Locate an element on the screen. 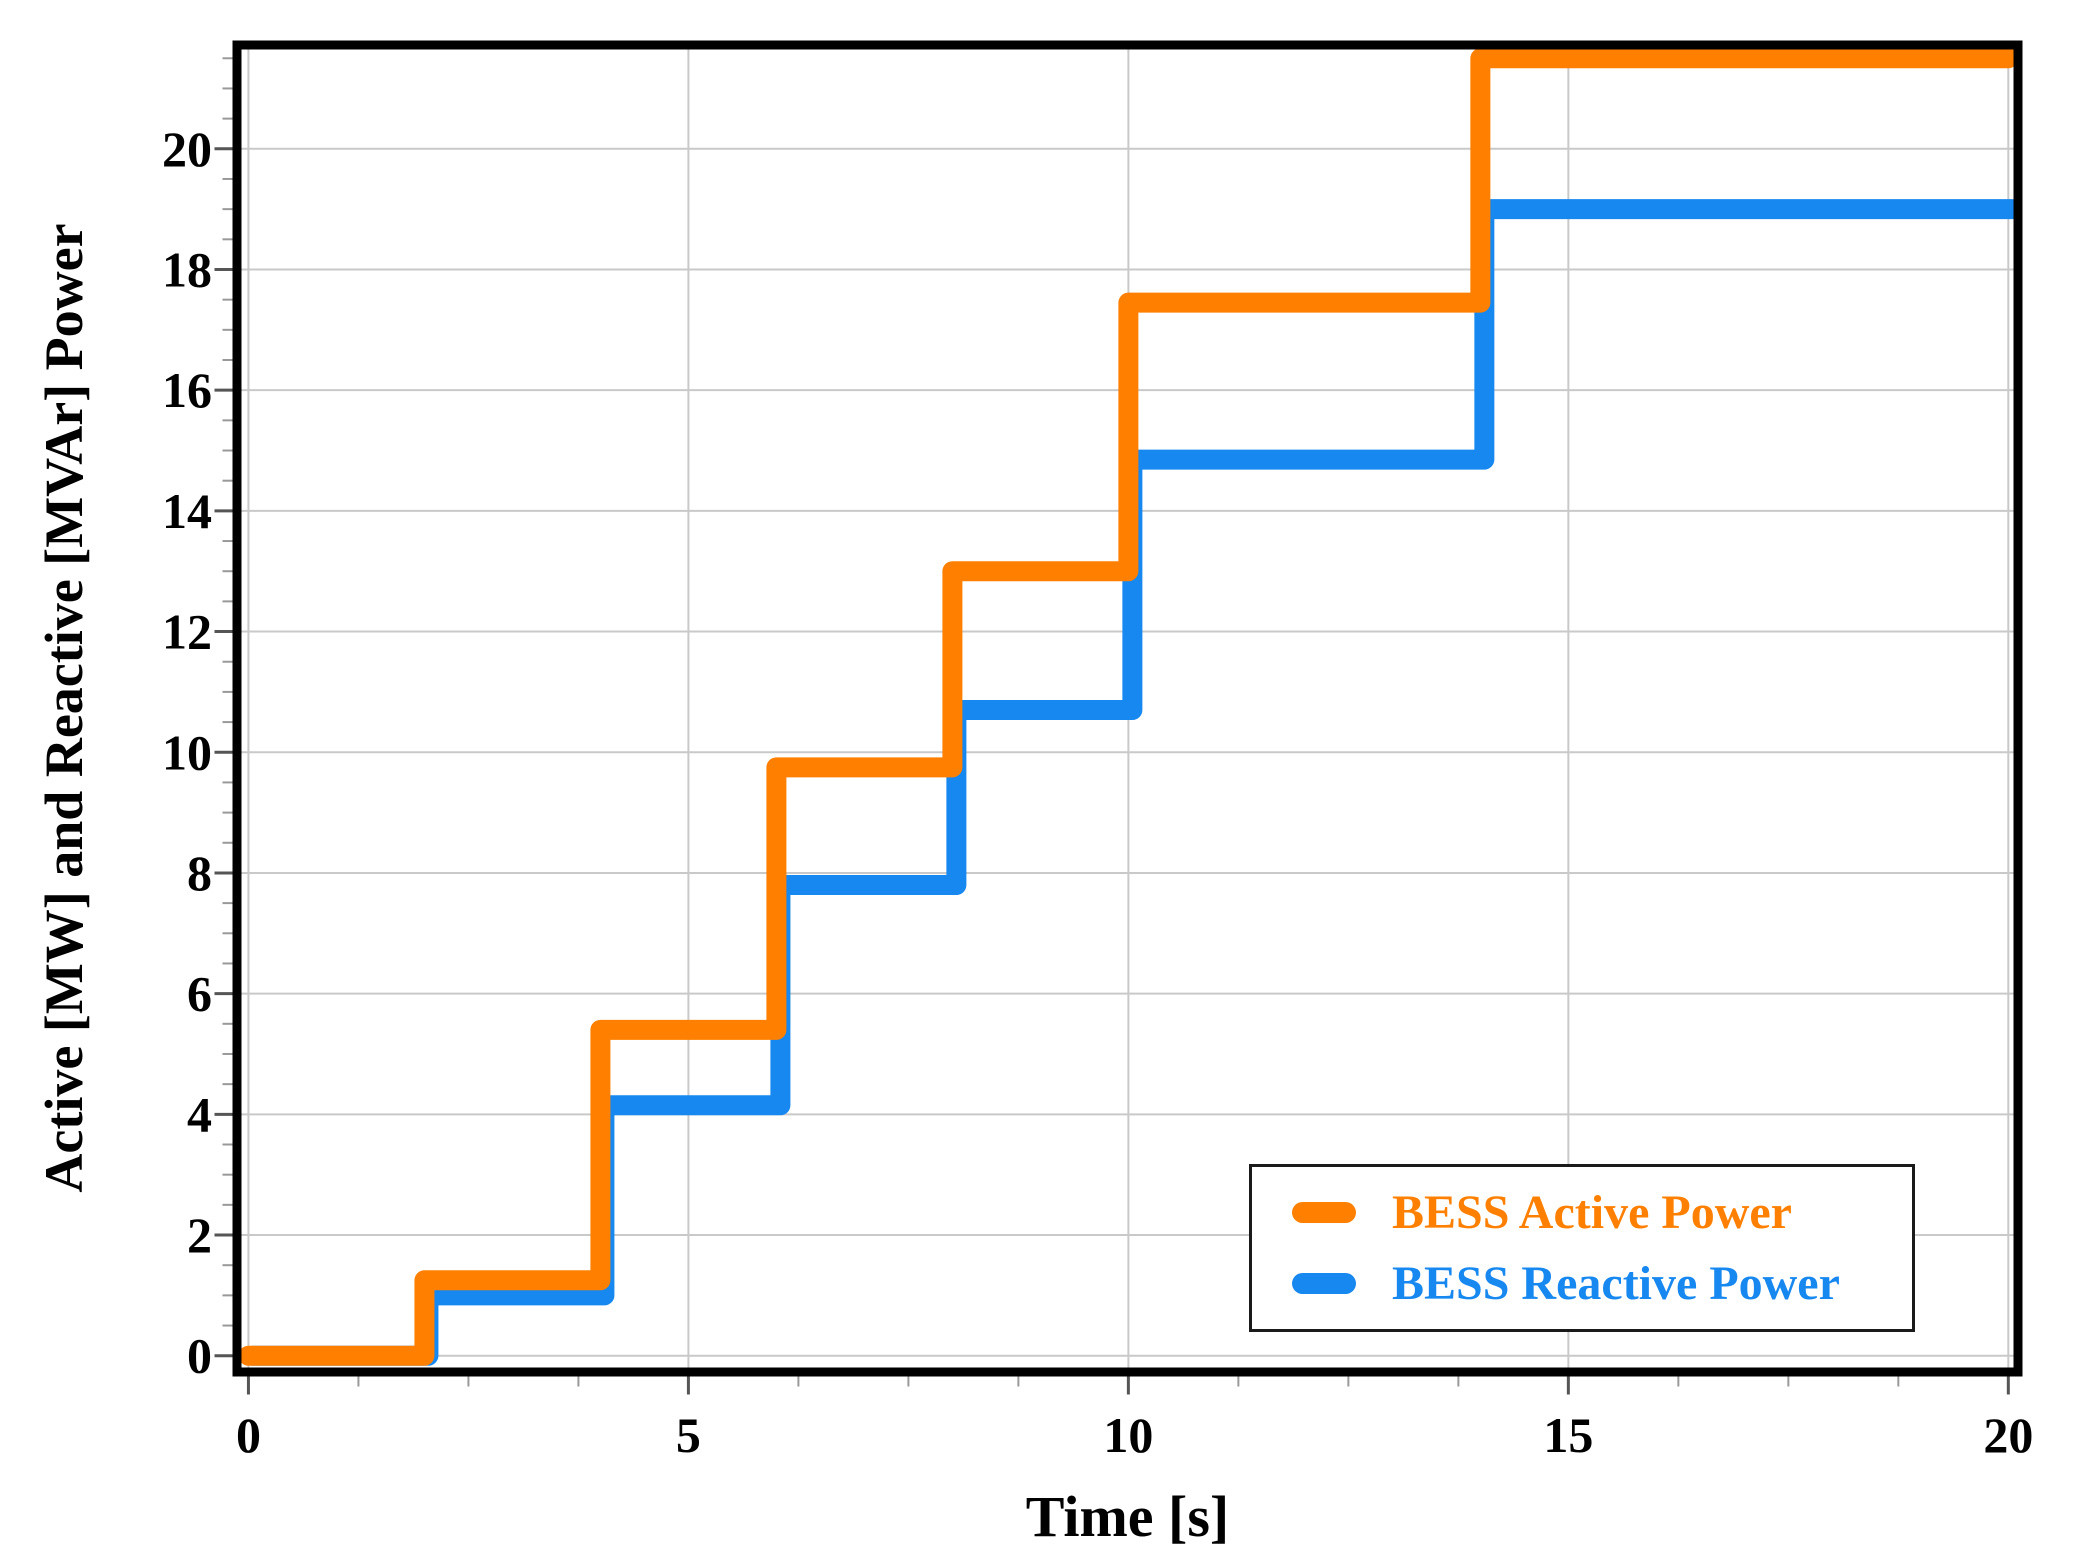 The image size is (2073, 1561). y-tick-label: 10 is located at coordinates (187, 752).